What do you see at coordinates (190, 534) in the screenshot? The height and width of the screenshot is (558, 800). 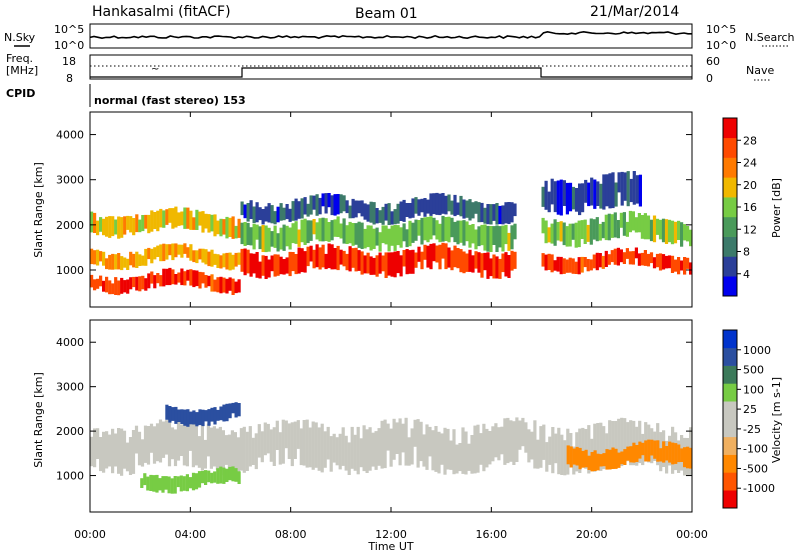 I see `time-tick-label: 04:00` at bounding box center [190, 534].